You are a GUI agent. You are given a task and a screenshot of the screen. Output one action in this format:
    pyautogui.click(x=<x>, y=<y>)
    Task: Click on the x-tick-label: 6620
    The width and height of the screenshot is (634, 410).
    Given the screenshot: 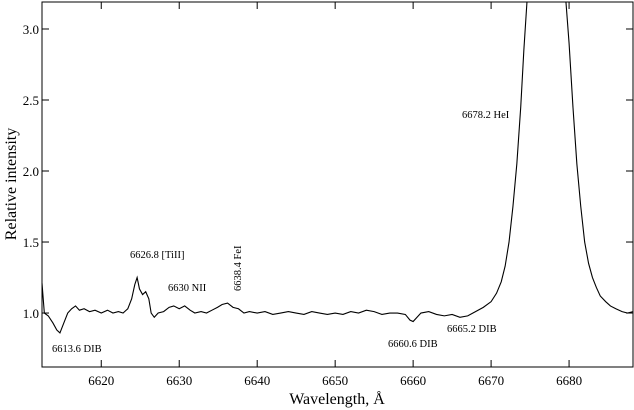 What is the action you would take?
    pyautogui.click(x=101, y=380)
    